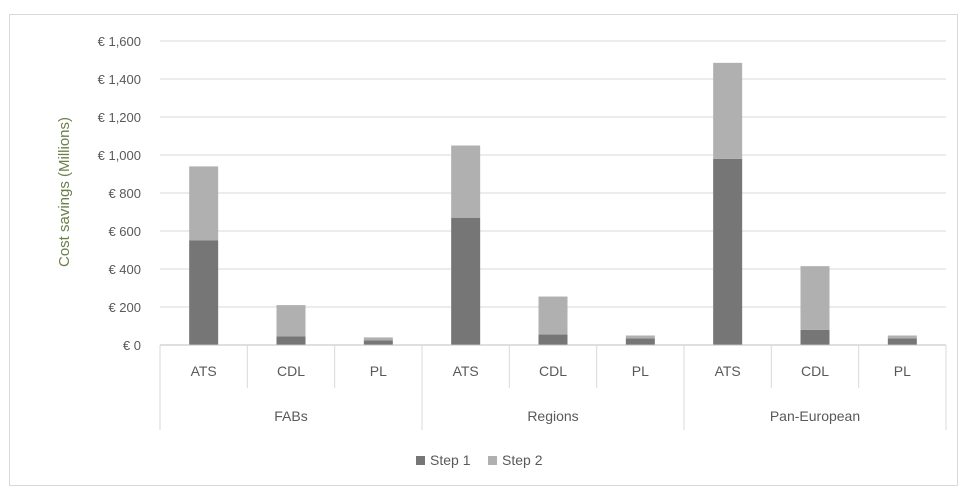 The width and height of the screenshot is (959, 487). I want to click on x-group-label: Regions, so click(552, 416).